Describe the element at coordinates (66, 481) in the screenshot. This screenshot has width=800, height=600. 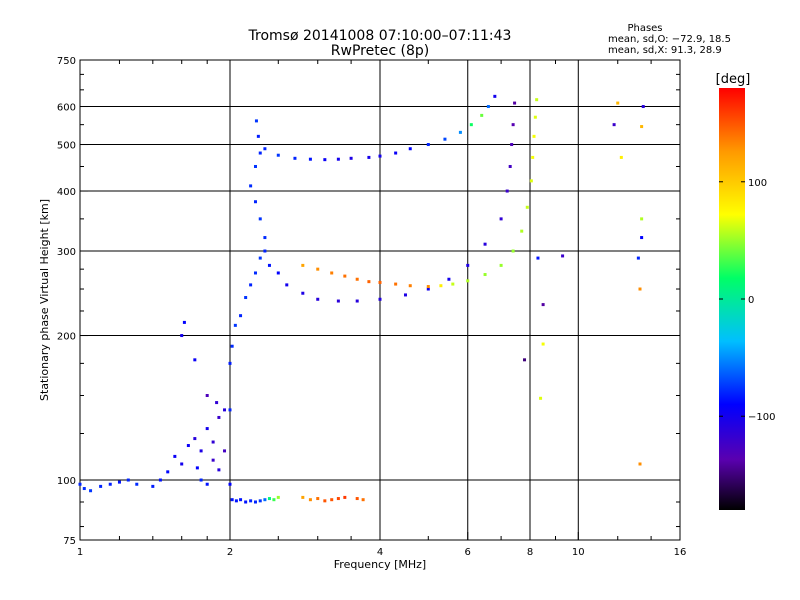
I see `y-tick-label: 100` at that location.